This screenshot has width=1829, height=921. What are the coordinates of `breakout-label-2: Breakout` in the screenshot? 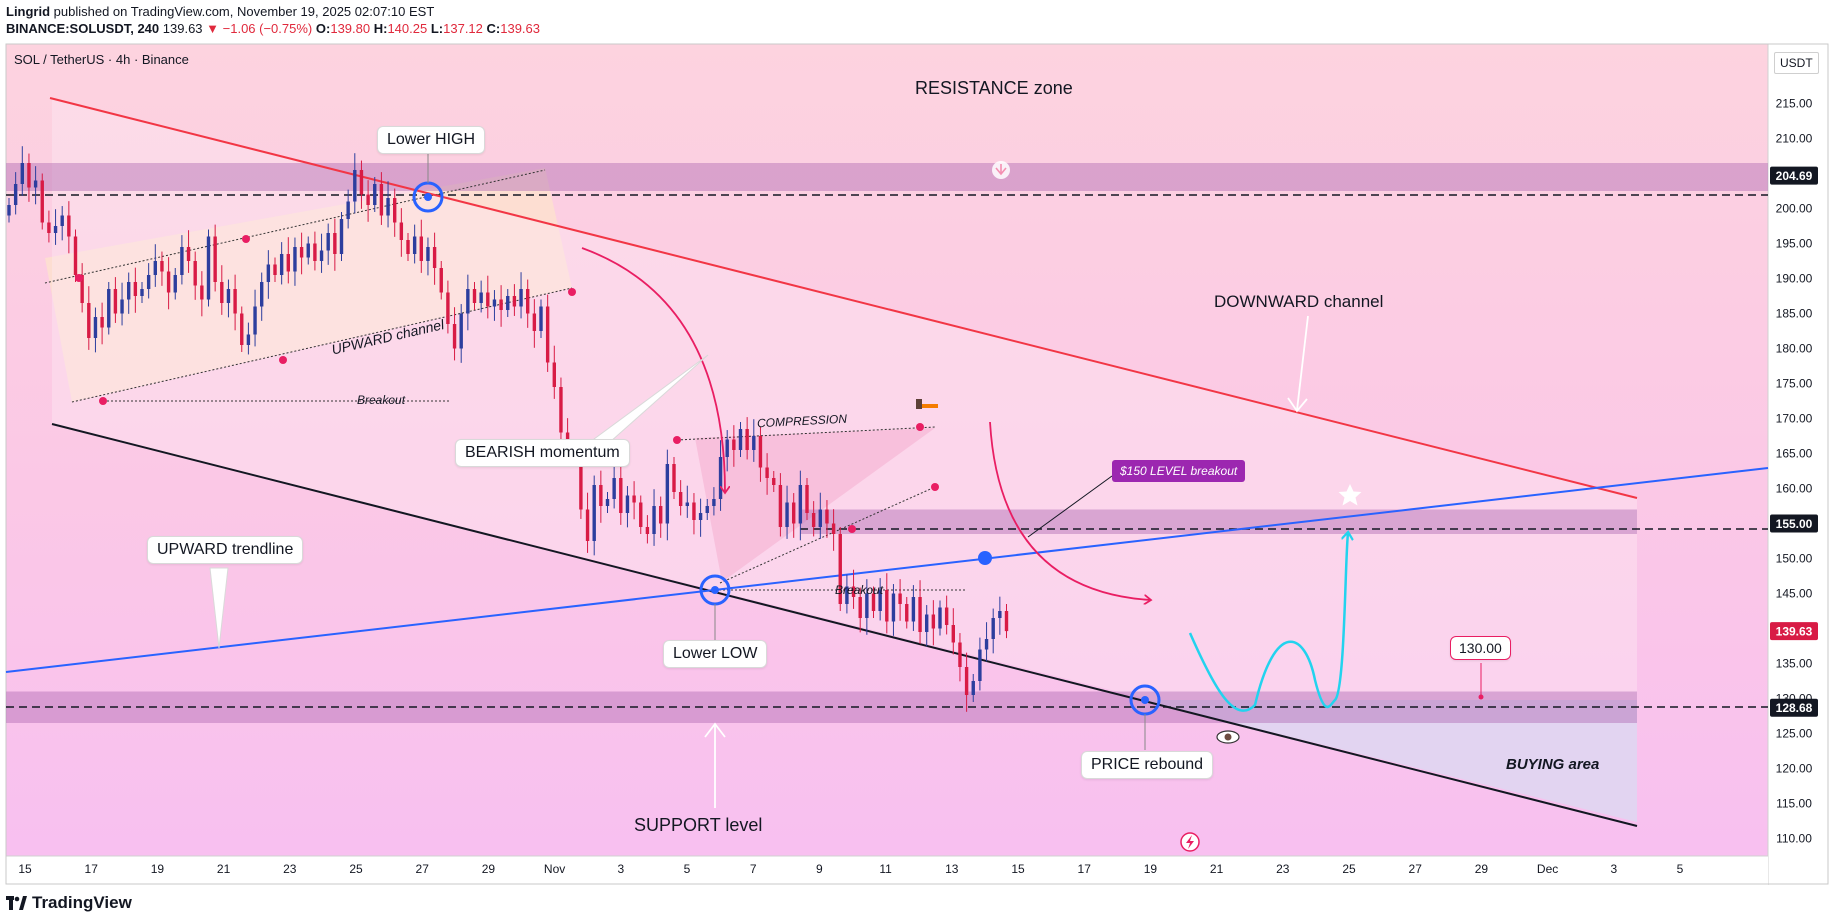 It's located at (859, 590).